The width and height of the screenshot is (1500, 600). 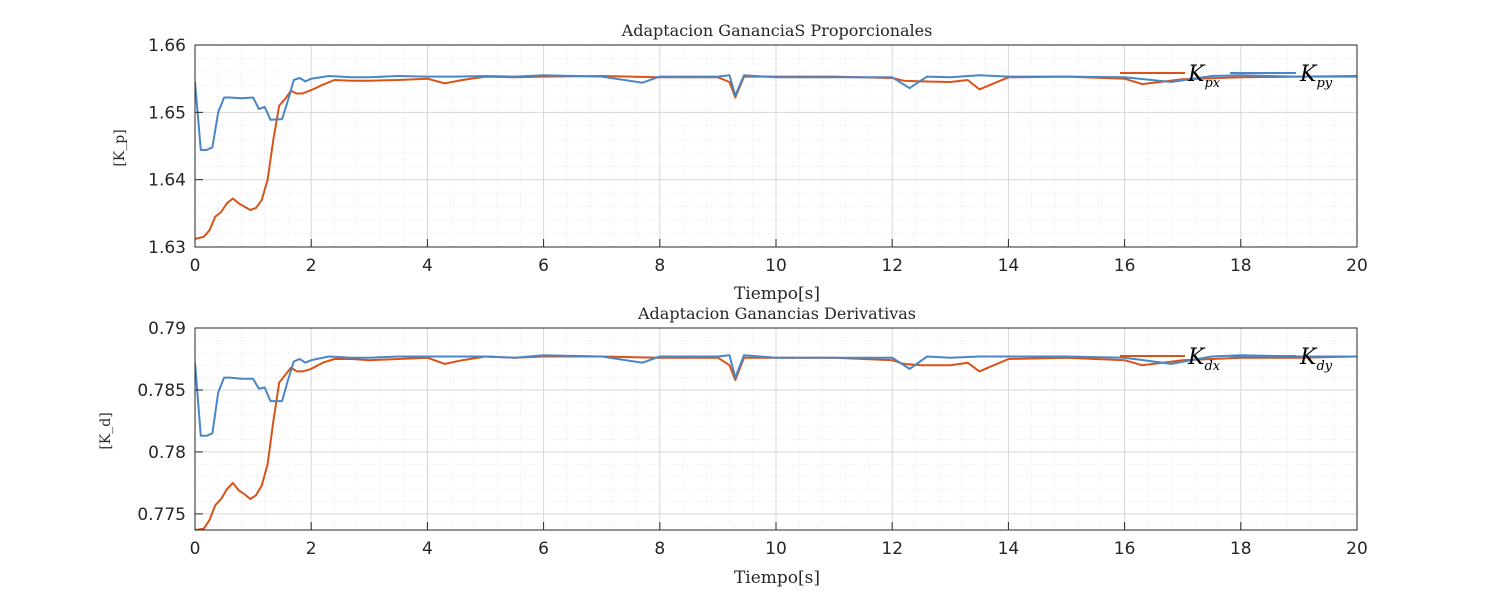 I want to click on legend: Kpx Kpy, so click(x=1226, y=76).